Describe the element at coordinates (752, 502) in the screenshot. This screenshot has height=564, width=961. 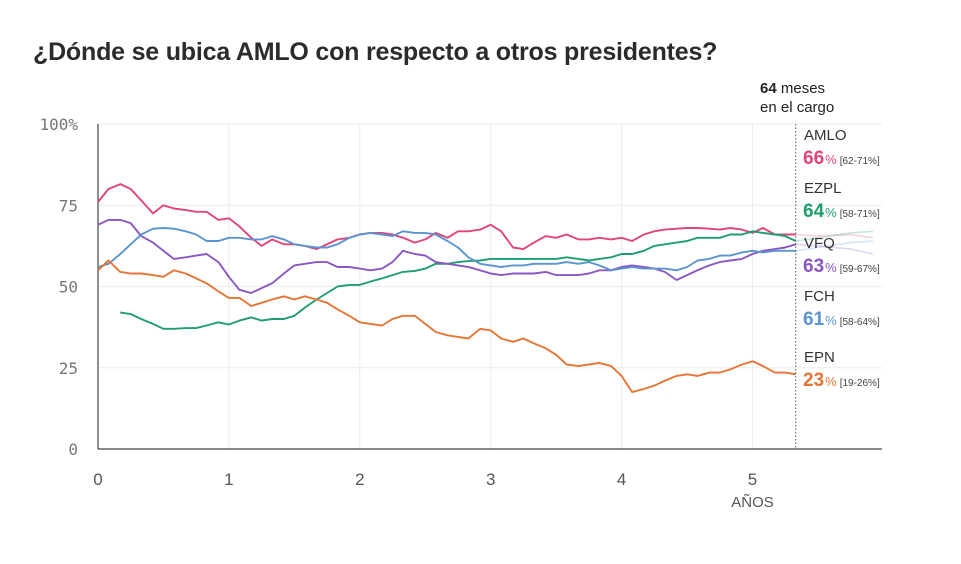
I see `x-axis-label: AÑOS` at that location.